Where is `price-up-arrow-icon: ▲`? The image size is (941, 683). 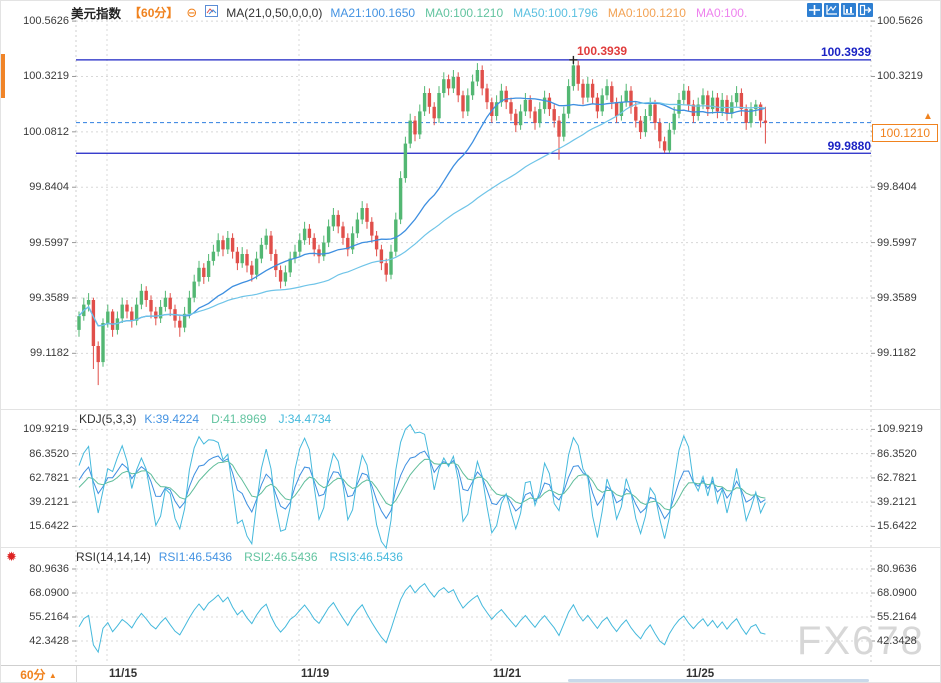
price-up-arrow-icon: ▲ is located at coordinates (928, 116).